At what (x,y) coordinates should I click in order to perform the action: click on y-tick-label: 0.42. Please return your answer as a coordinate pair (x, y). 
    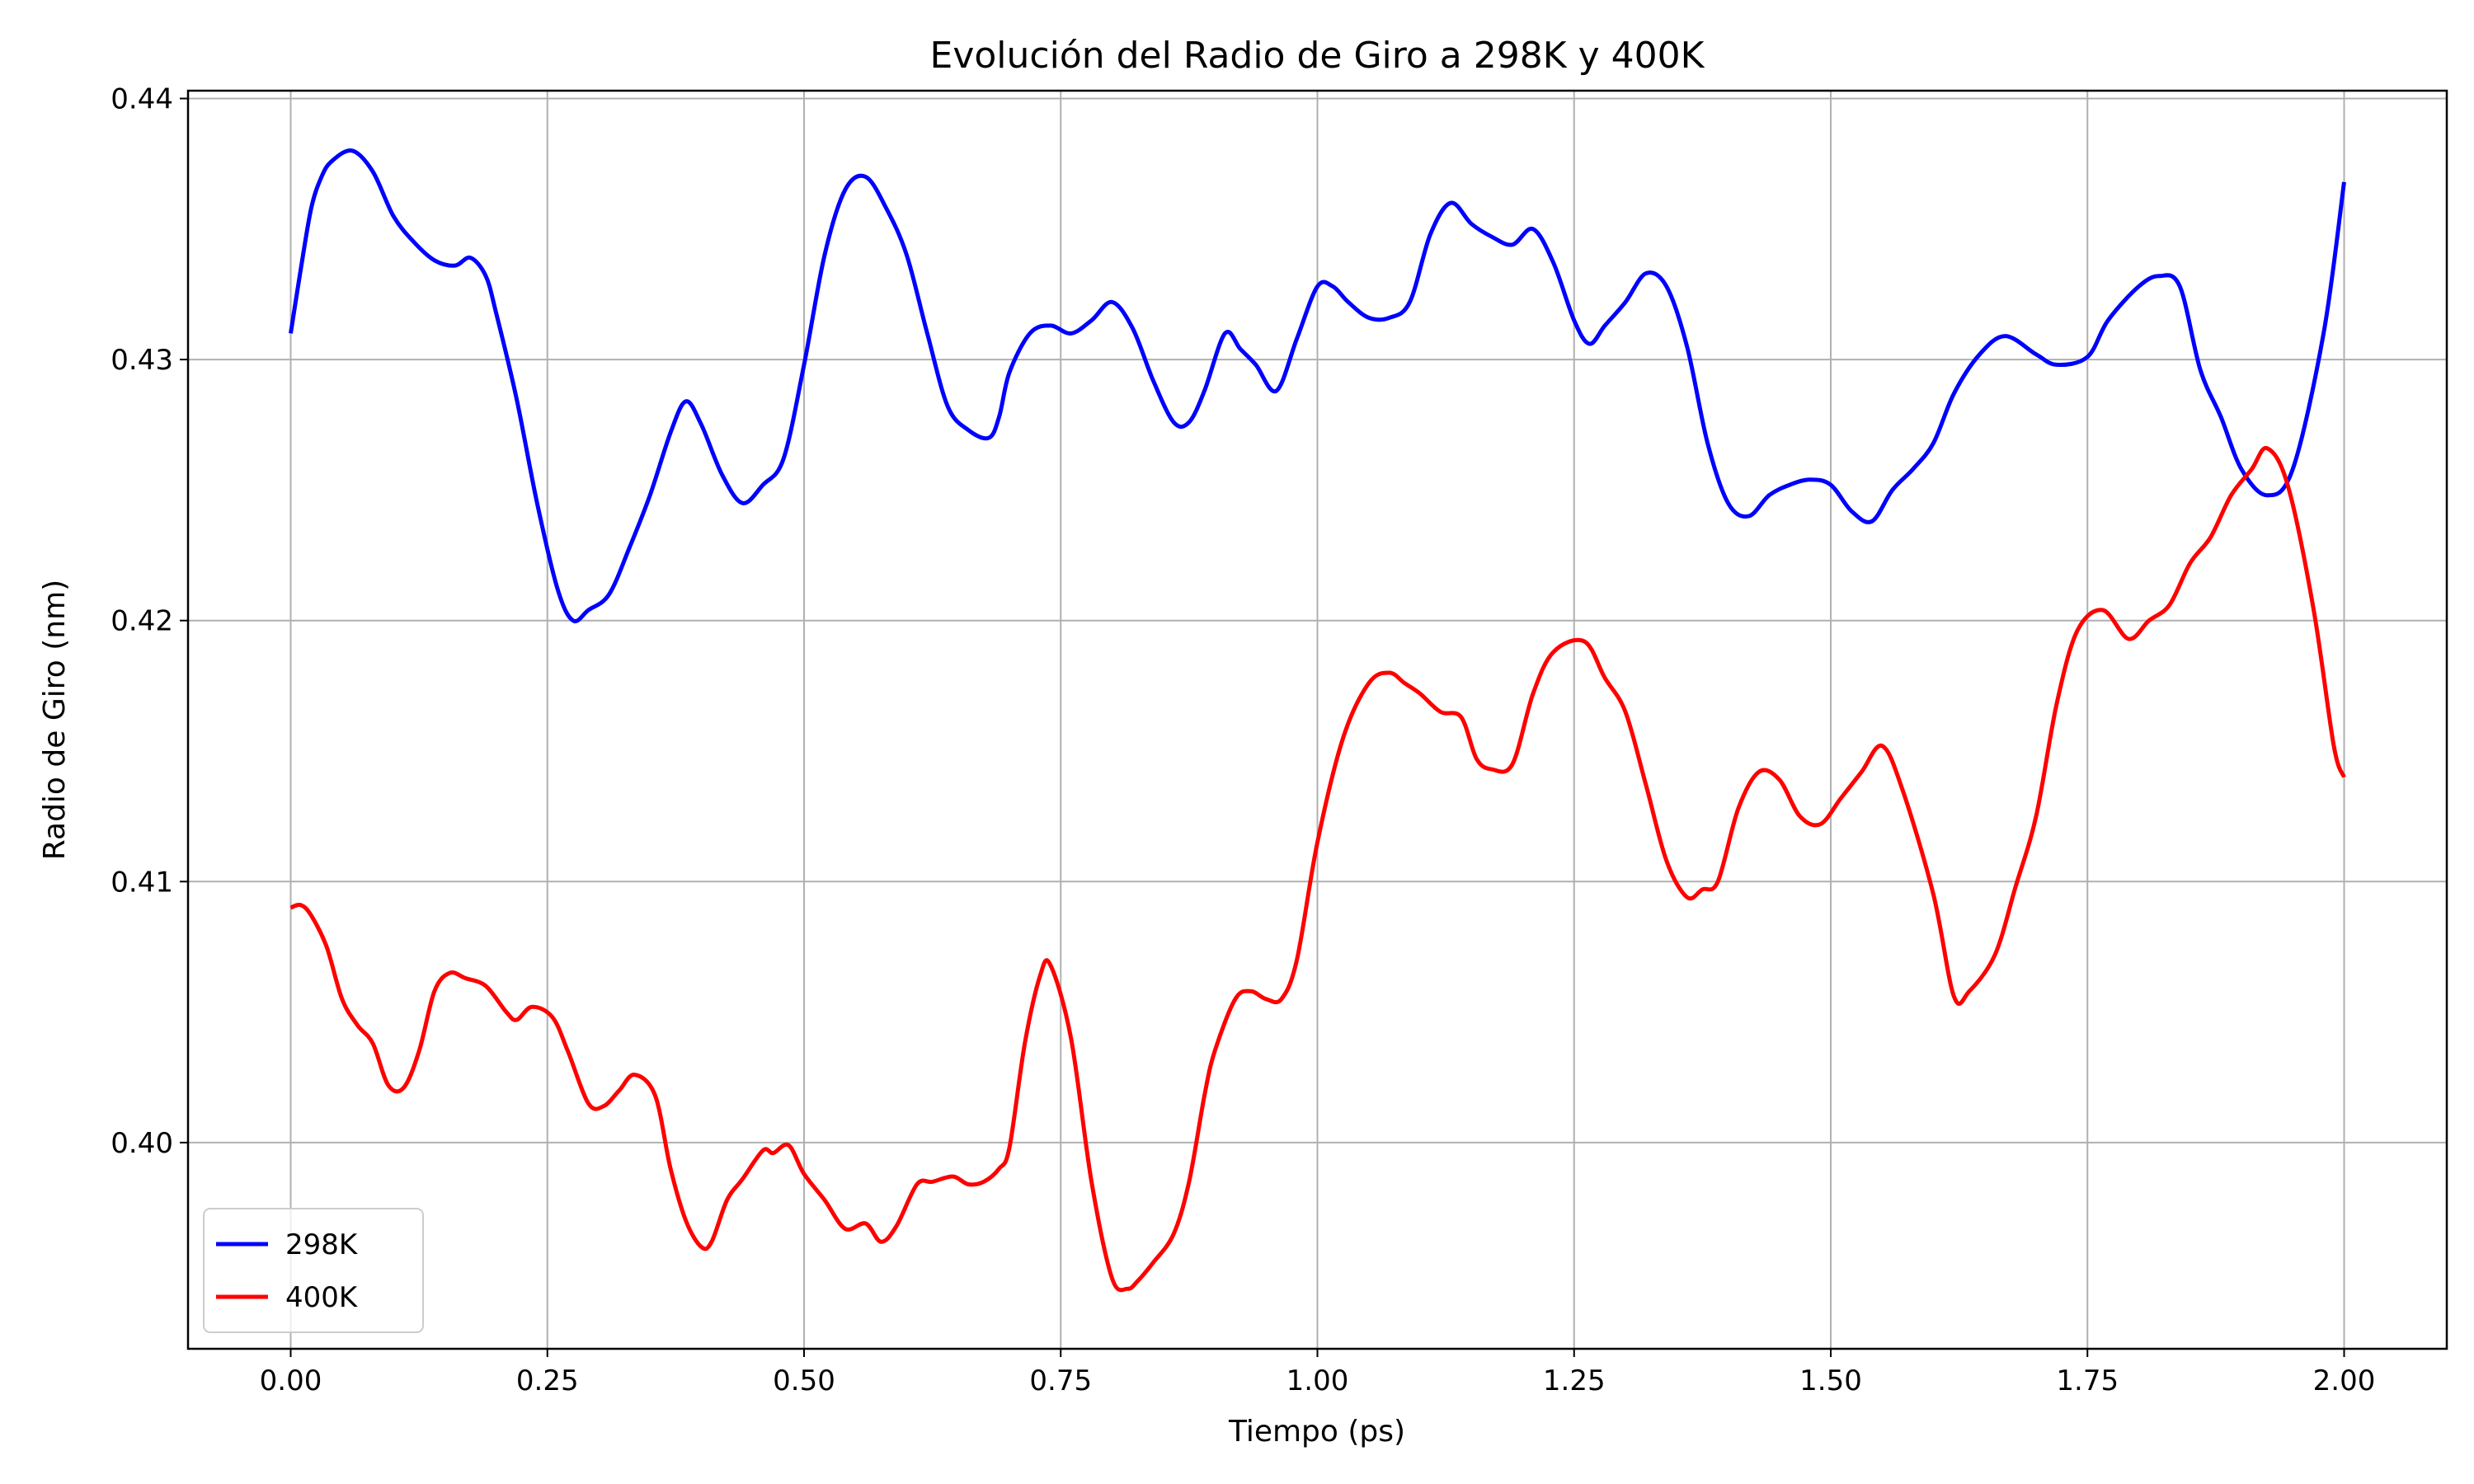
    Looking at the image, I should click on (142, 621).